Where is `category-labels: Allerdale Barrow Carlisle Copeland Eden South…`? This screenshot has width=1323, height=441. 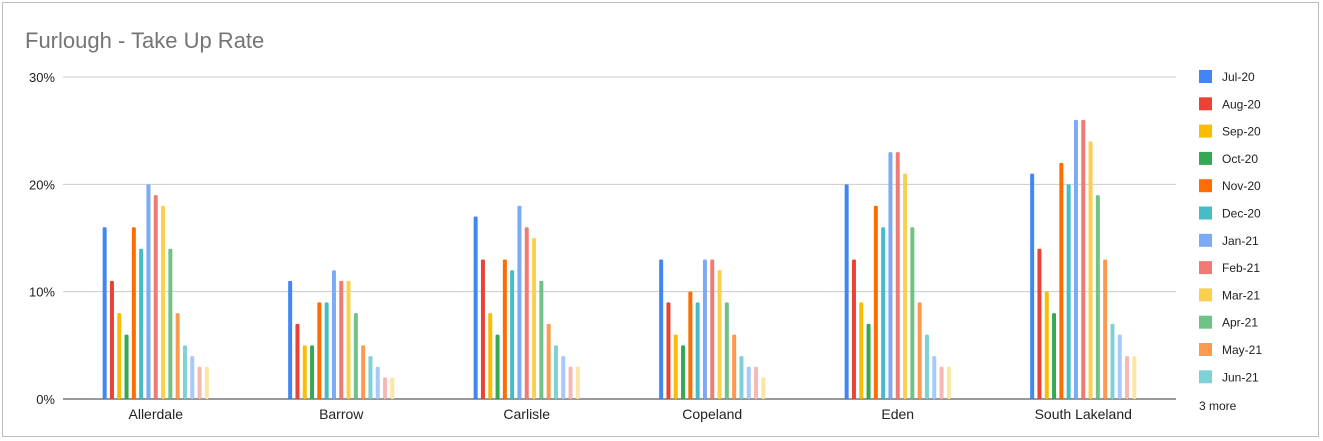 category-labels: Allerdale Barrow Carlisle Copeland Eden South… is located at coordinates (630, 414).